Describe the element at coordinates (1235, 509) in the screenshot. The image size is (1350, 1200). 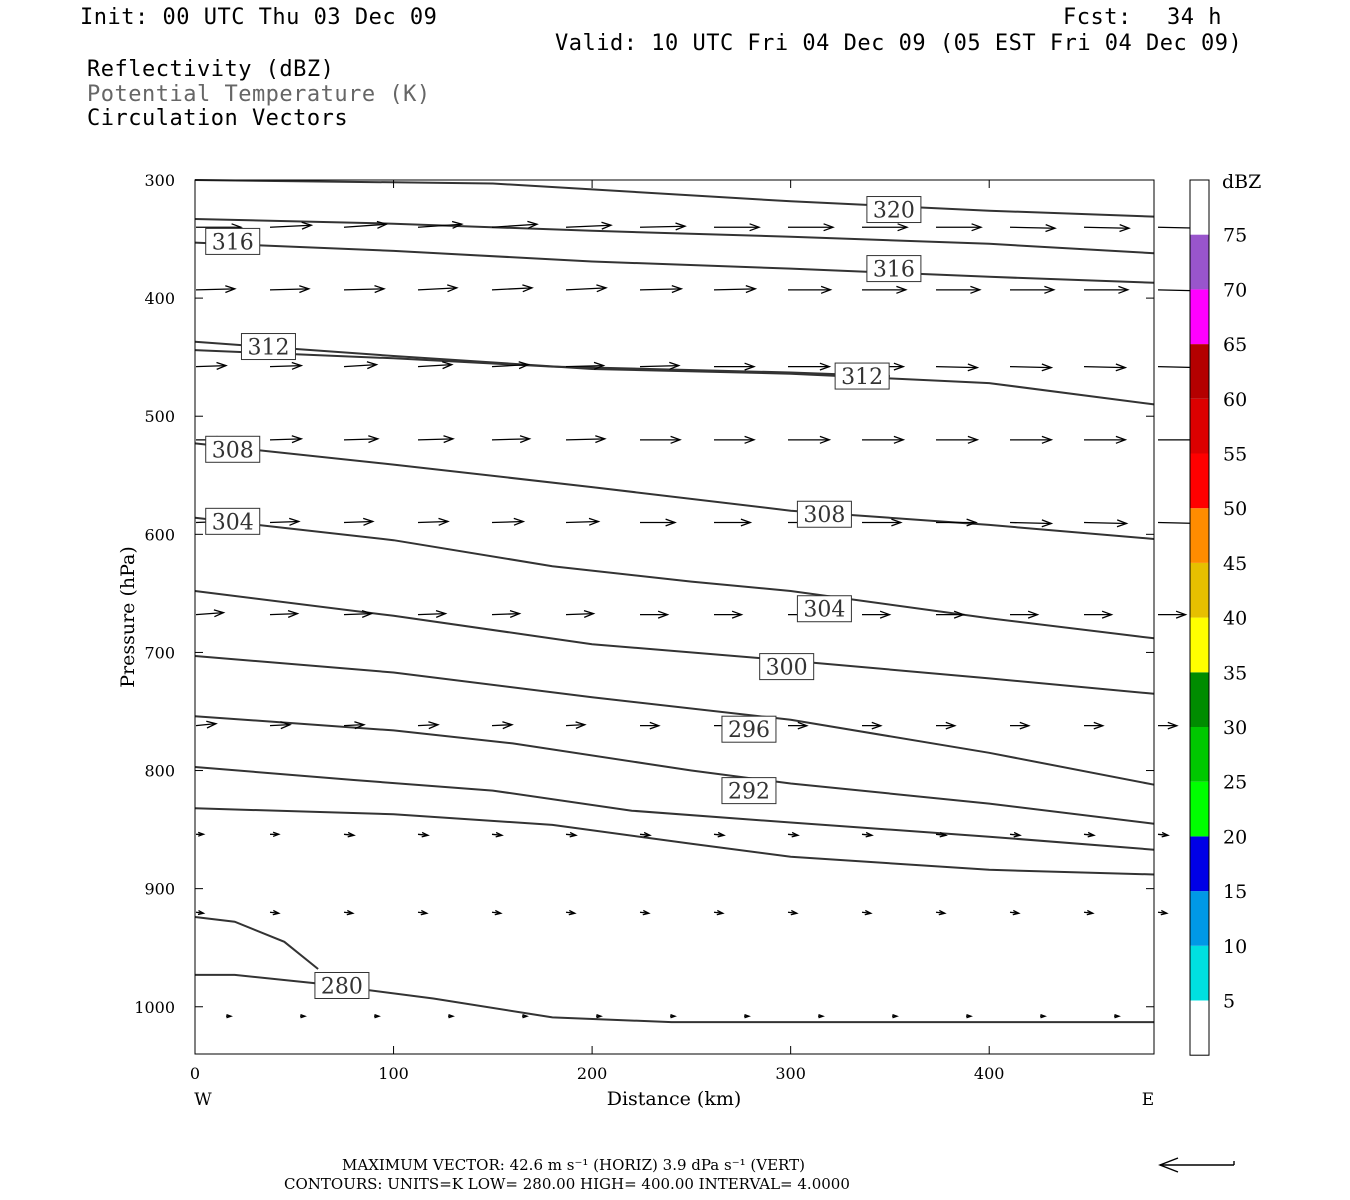
I see `colorbar-label-50: 50` at that location.